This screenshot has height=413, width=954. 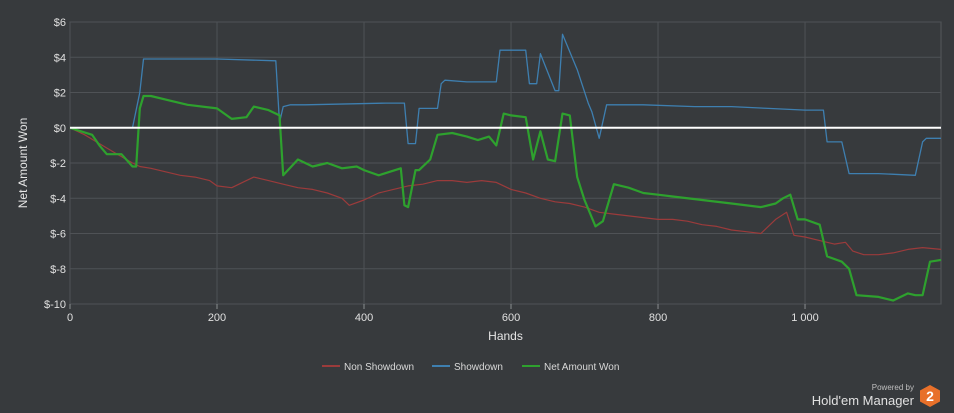 I want to click on legend-label: Showdown, so click(x=478, y=367).